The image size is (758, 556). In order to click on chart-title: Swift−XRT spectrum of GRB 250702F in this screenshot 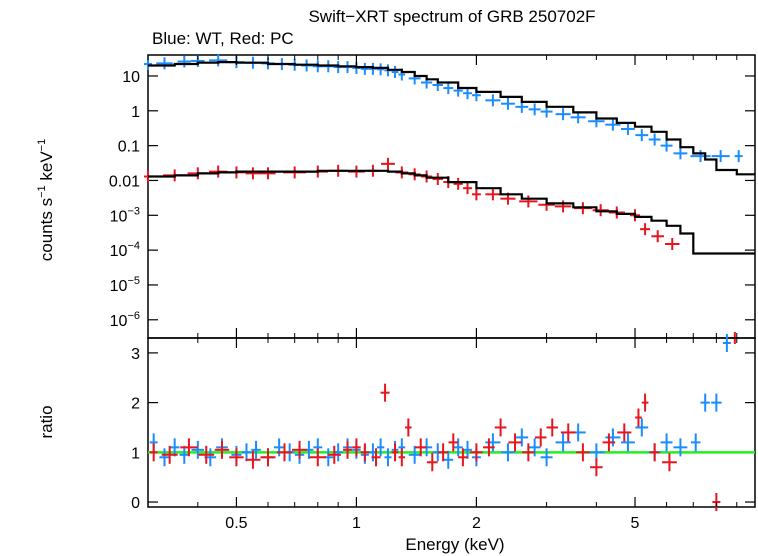, I will do `click(451, 16)`.